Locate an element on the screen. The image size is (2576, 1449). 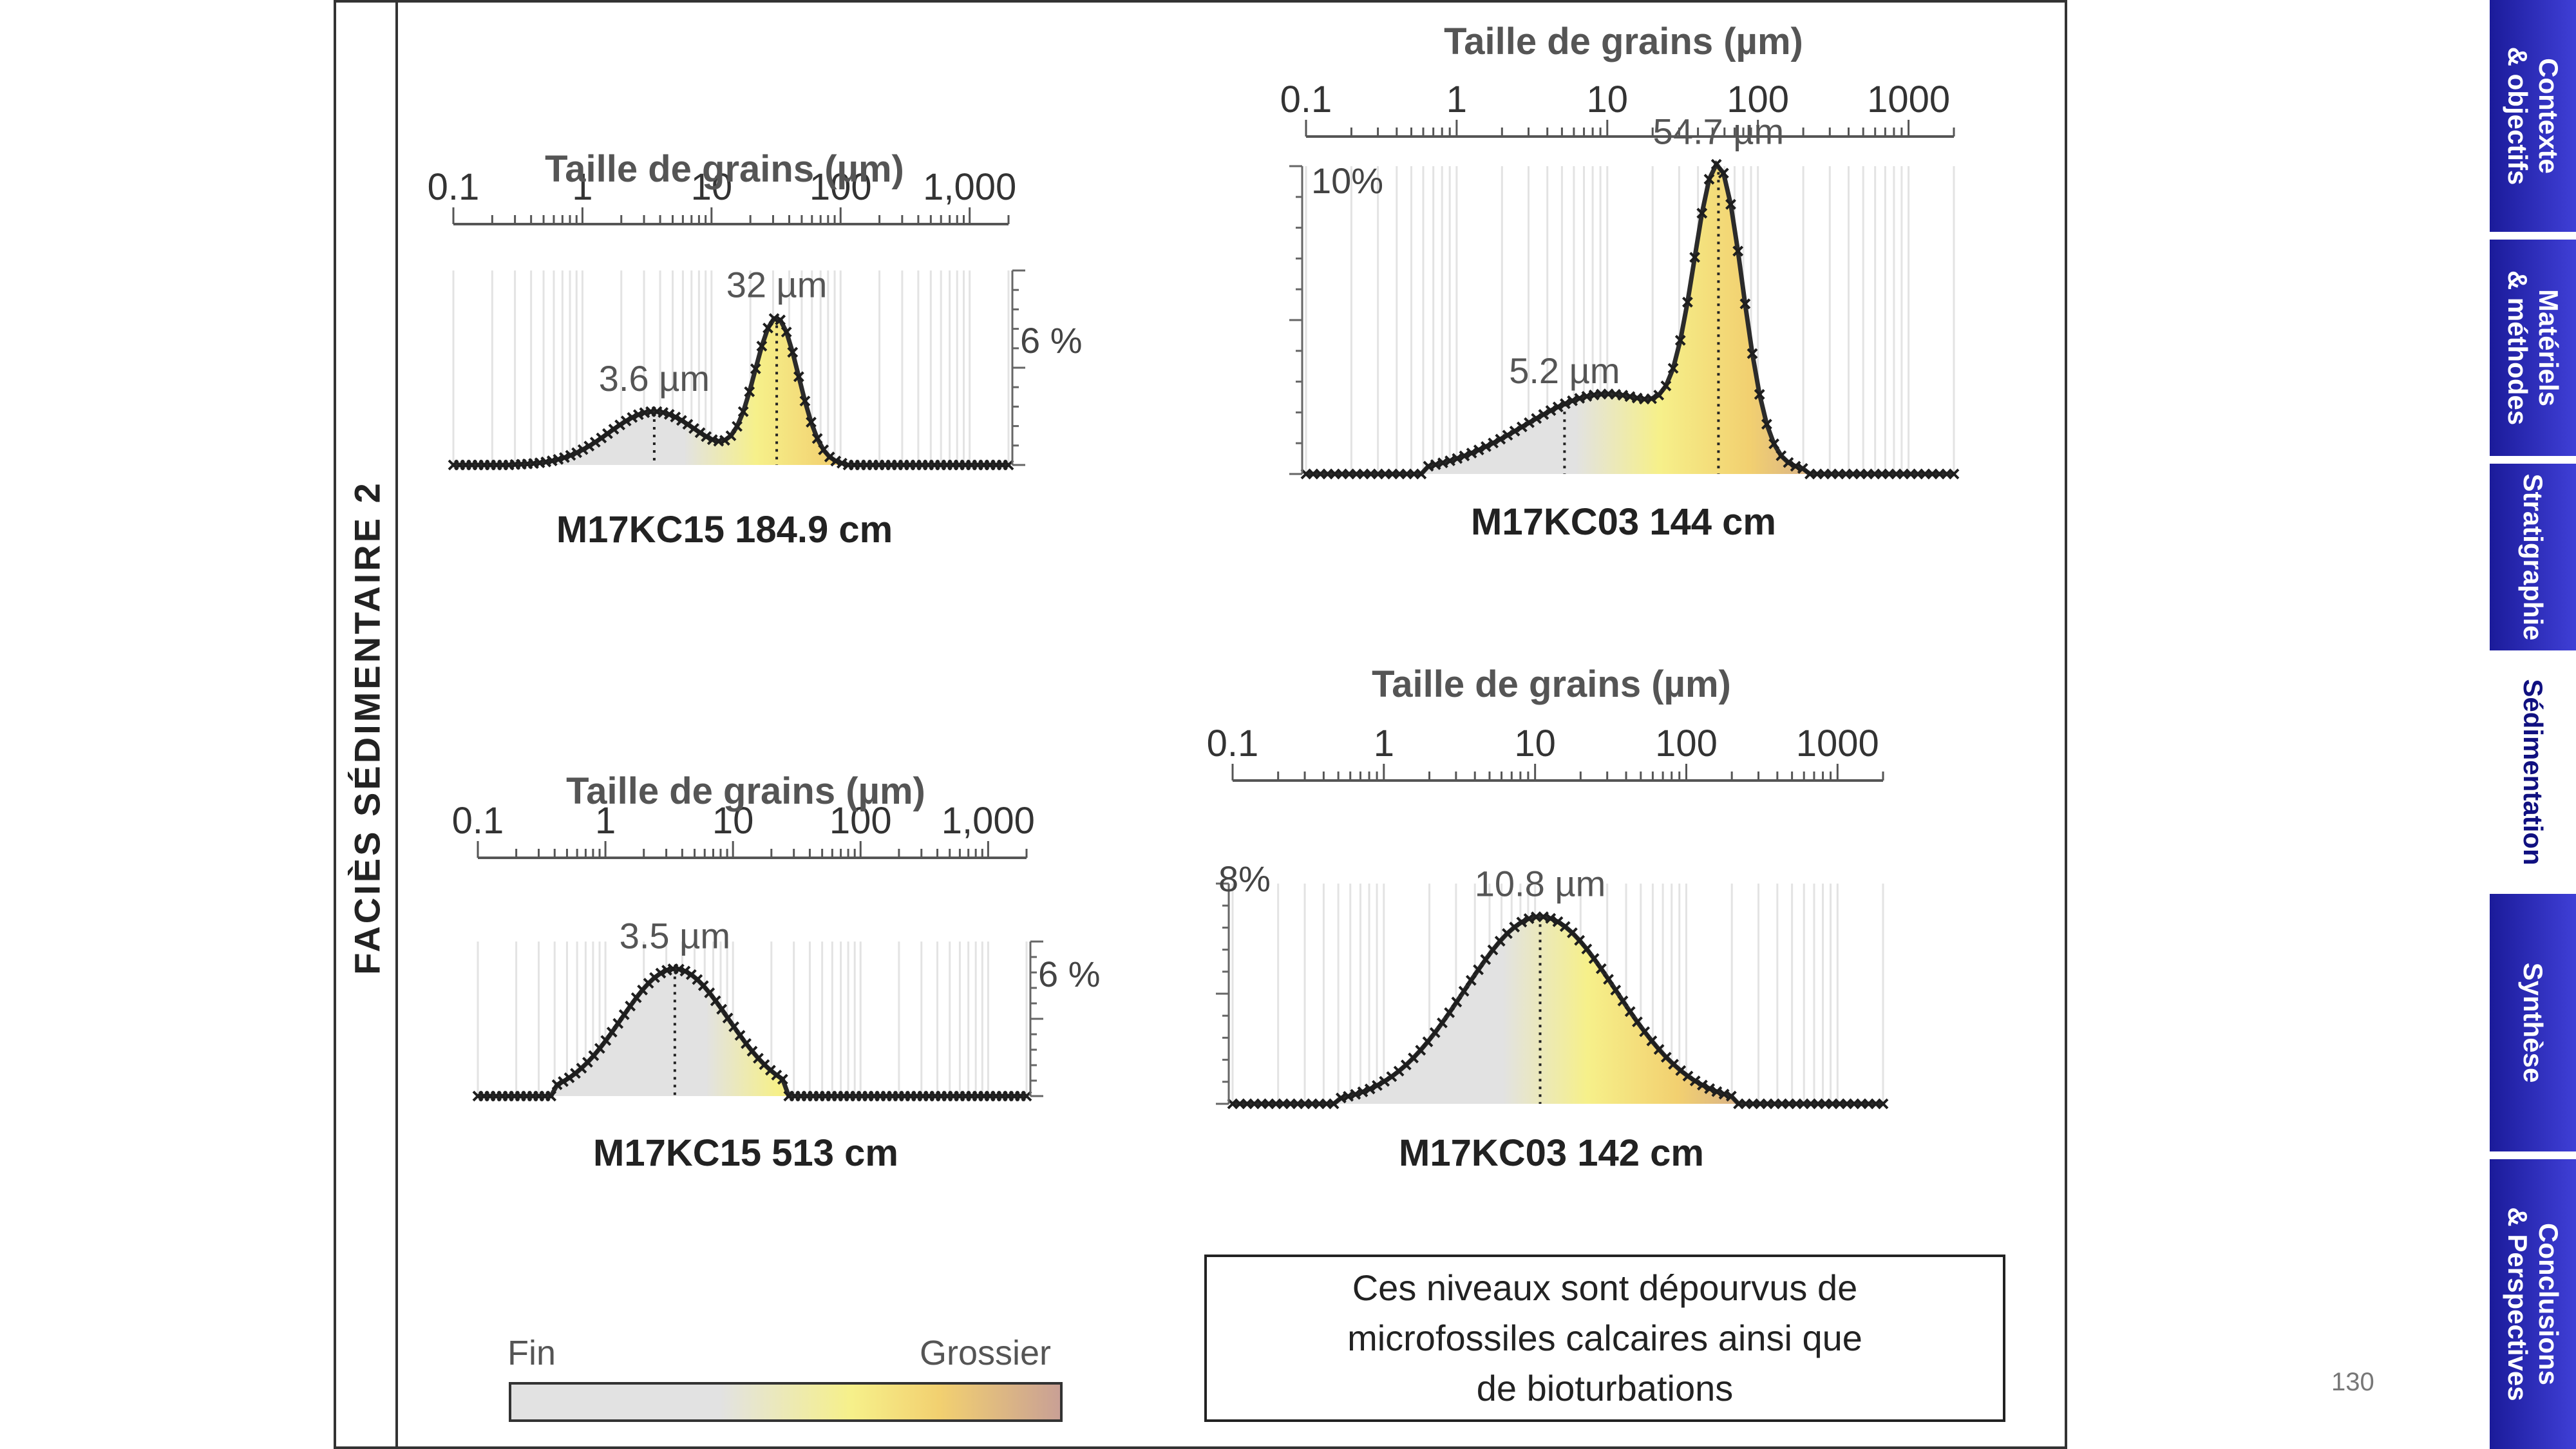
x-tick-label: 1,000 is located at coordinates (988, 821).